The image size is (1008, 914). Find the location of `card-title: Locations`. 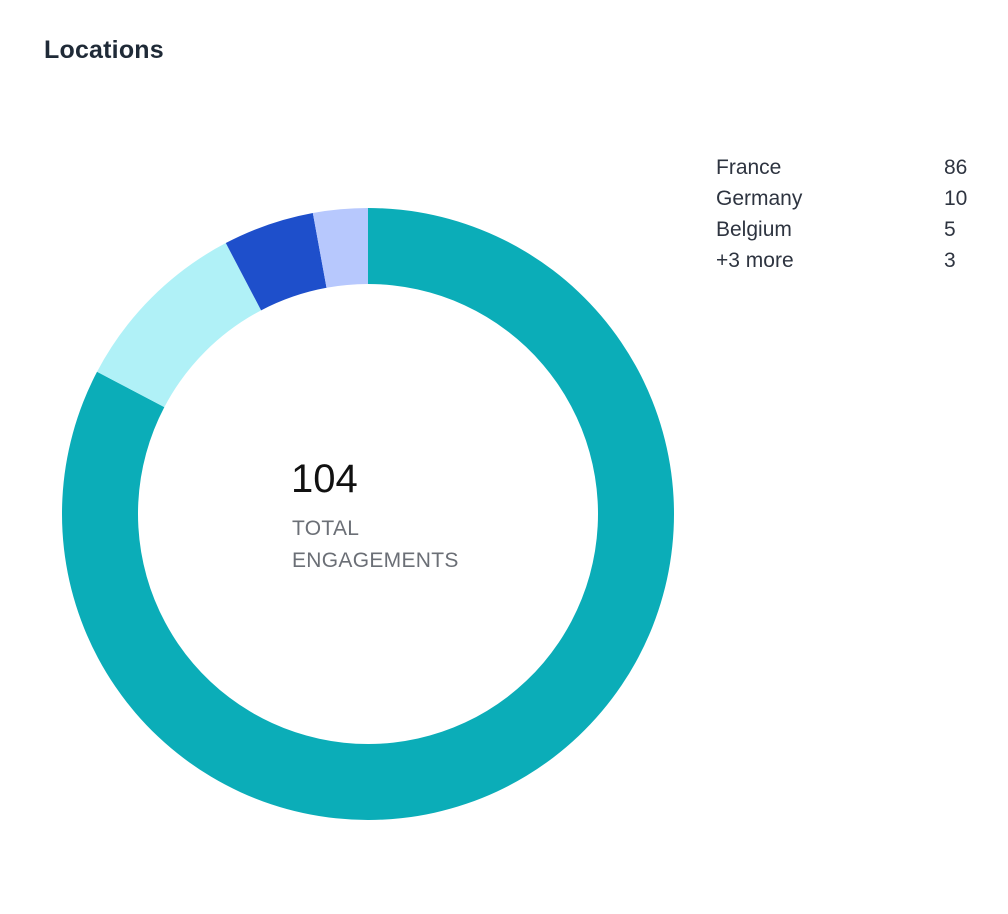

card-title: Locations is located at coordinates (104, 50).